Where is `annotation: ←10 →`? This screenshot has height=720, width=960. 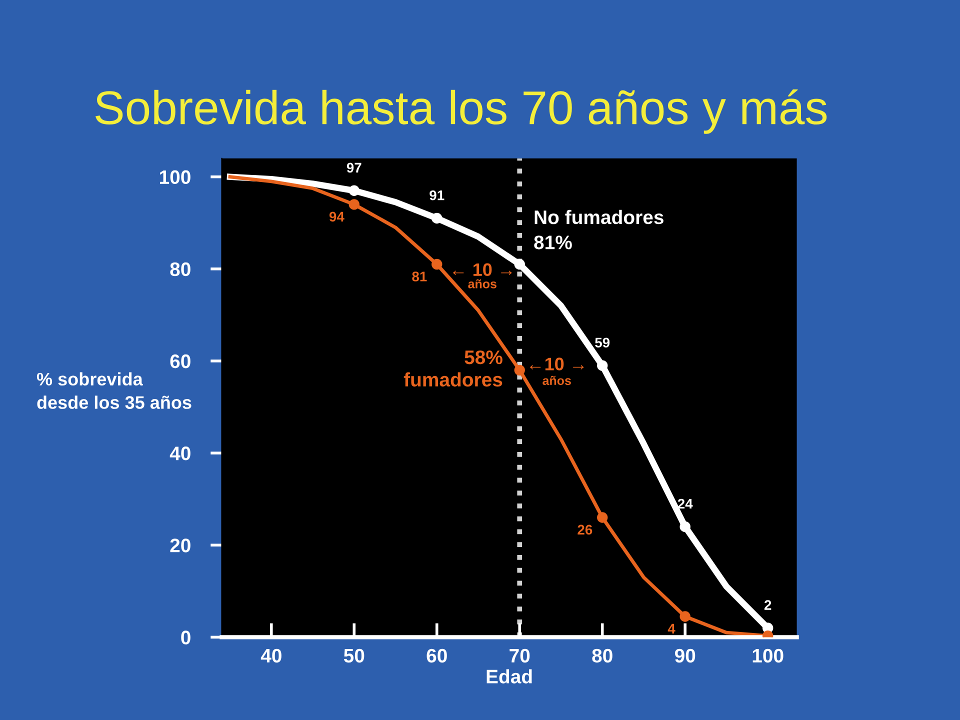
annotation: ←10 → is located at coordinates (557, 364).